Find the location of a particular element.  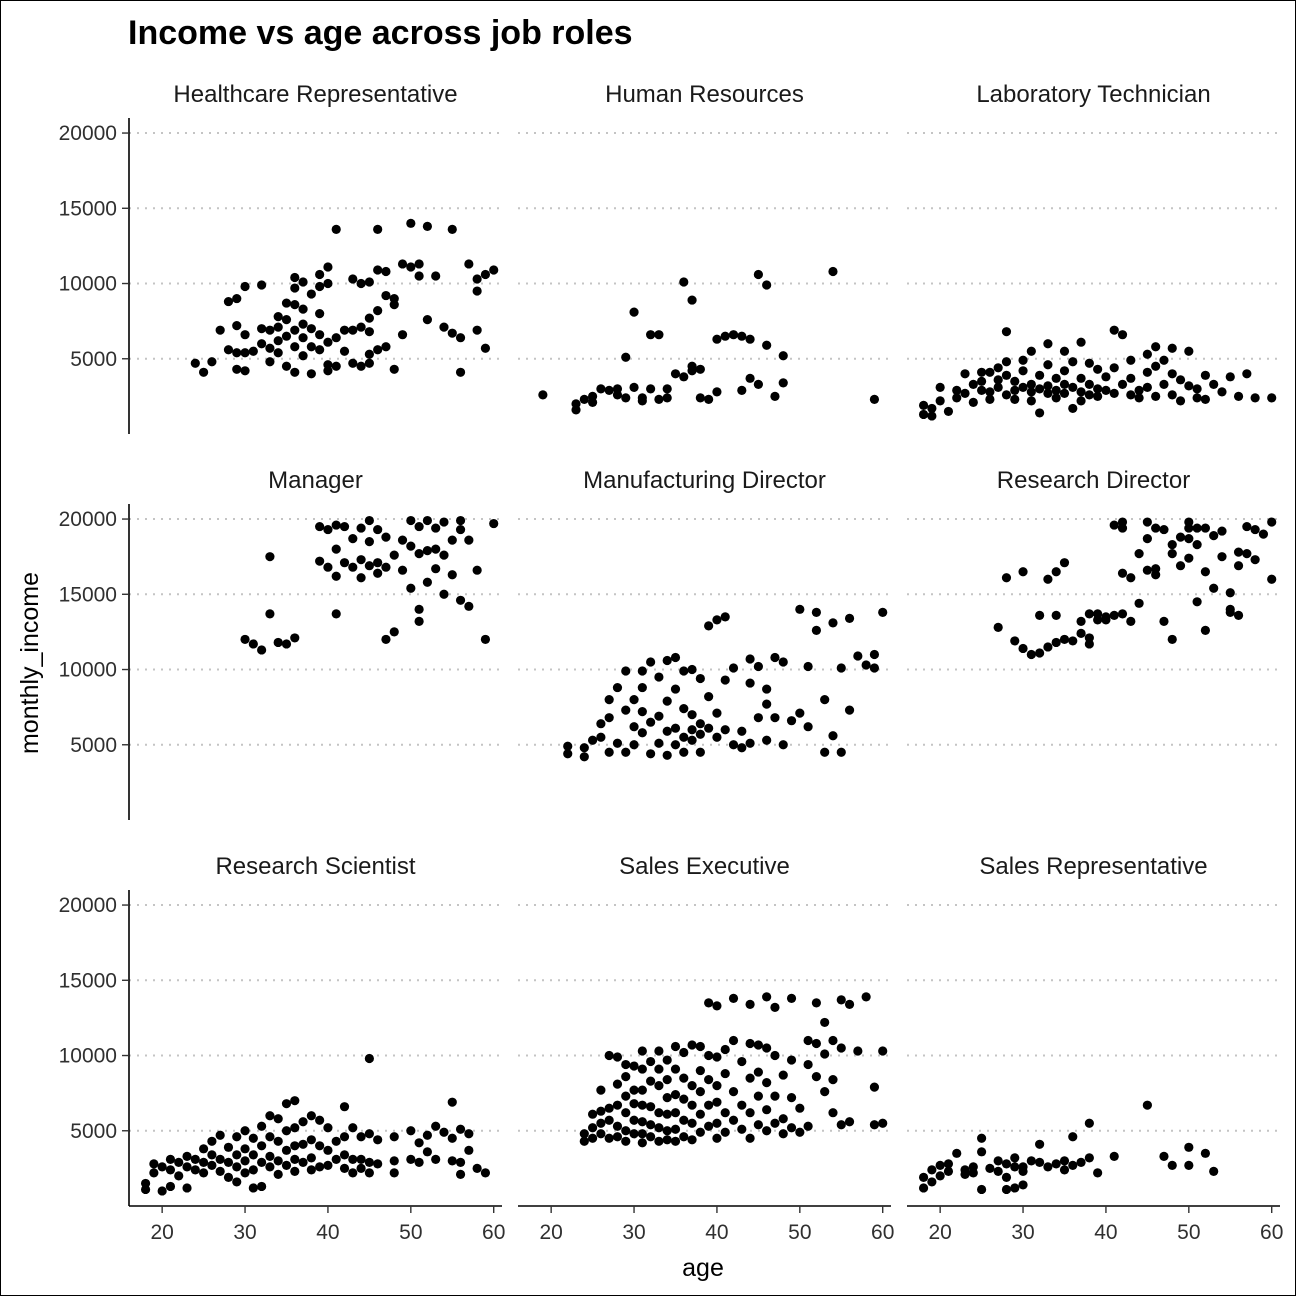

x-tick-label: 40 is located at coordinates (1105, 1232).